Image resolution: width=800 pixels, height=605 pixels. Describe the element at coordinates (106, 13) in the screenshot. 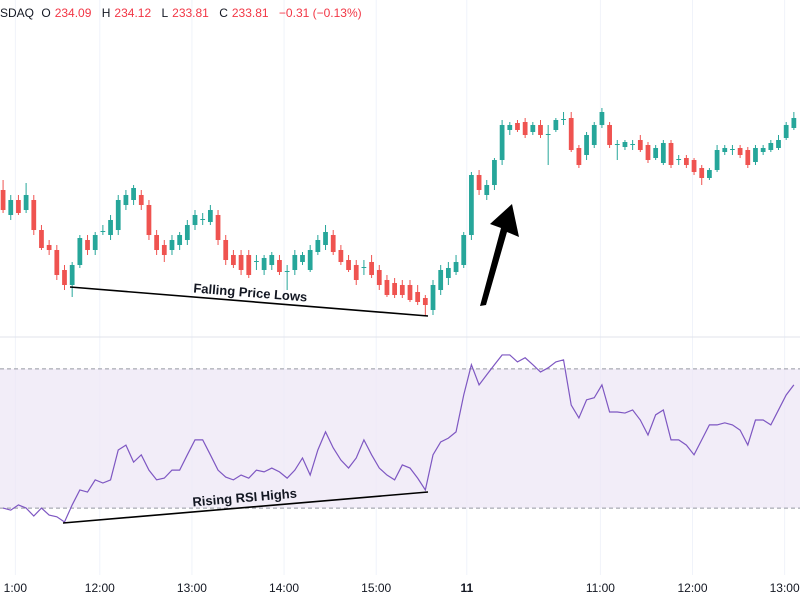

I see `field-label: H` at that location.